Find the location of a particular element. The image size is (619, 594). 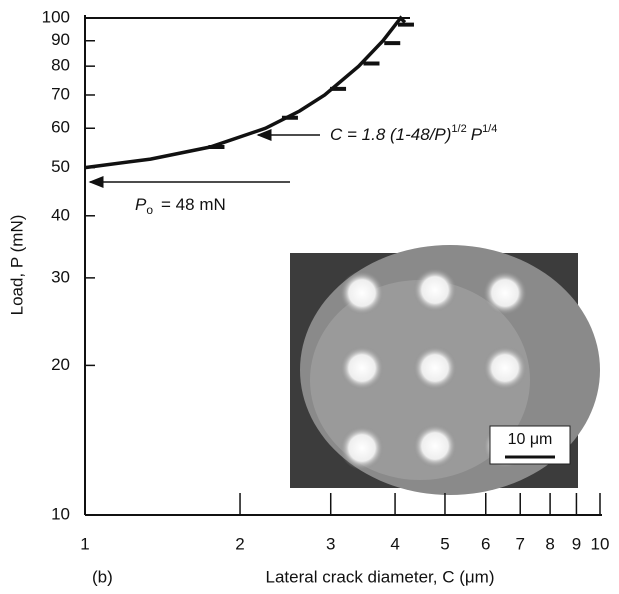

x-tick-label: 10 is located at coordinates (600, 543).